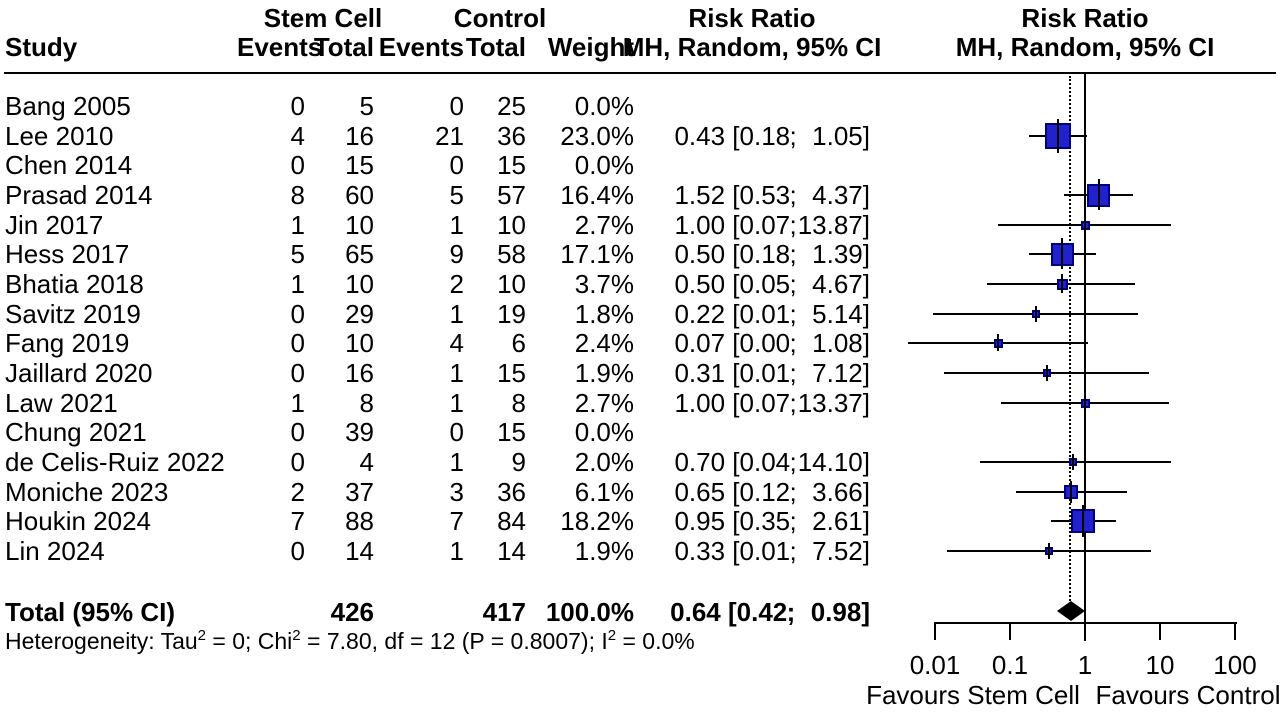 This screenshot has height=715, width=1280. I want to click on total-control: 36, so click(511, 136).